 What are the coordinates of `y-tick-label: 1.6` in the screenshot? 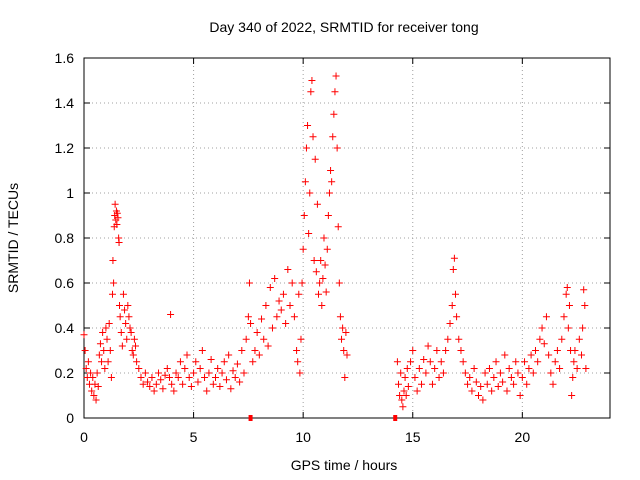 It's located at (65, 58).